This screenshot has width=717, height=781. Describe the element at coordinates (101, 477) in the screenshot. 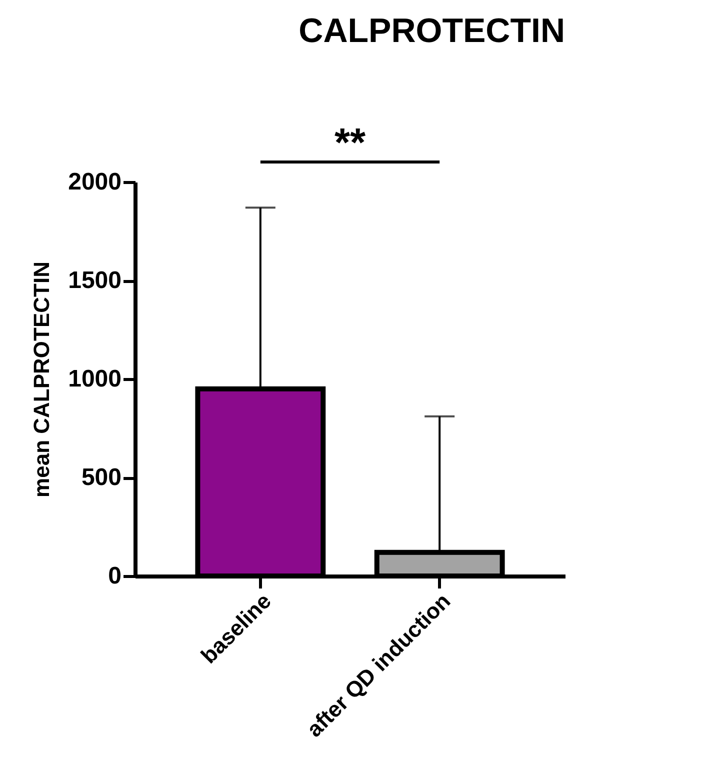

I see `y-tick-label: 500` at that location.